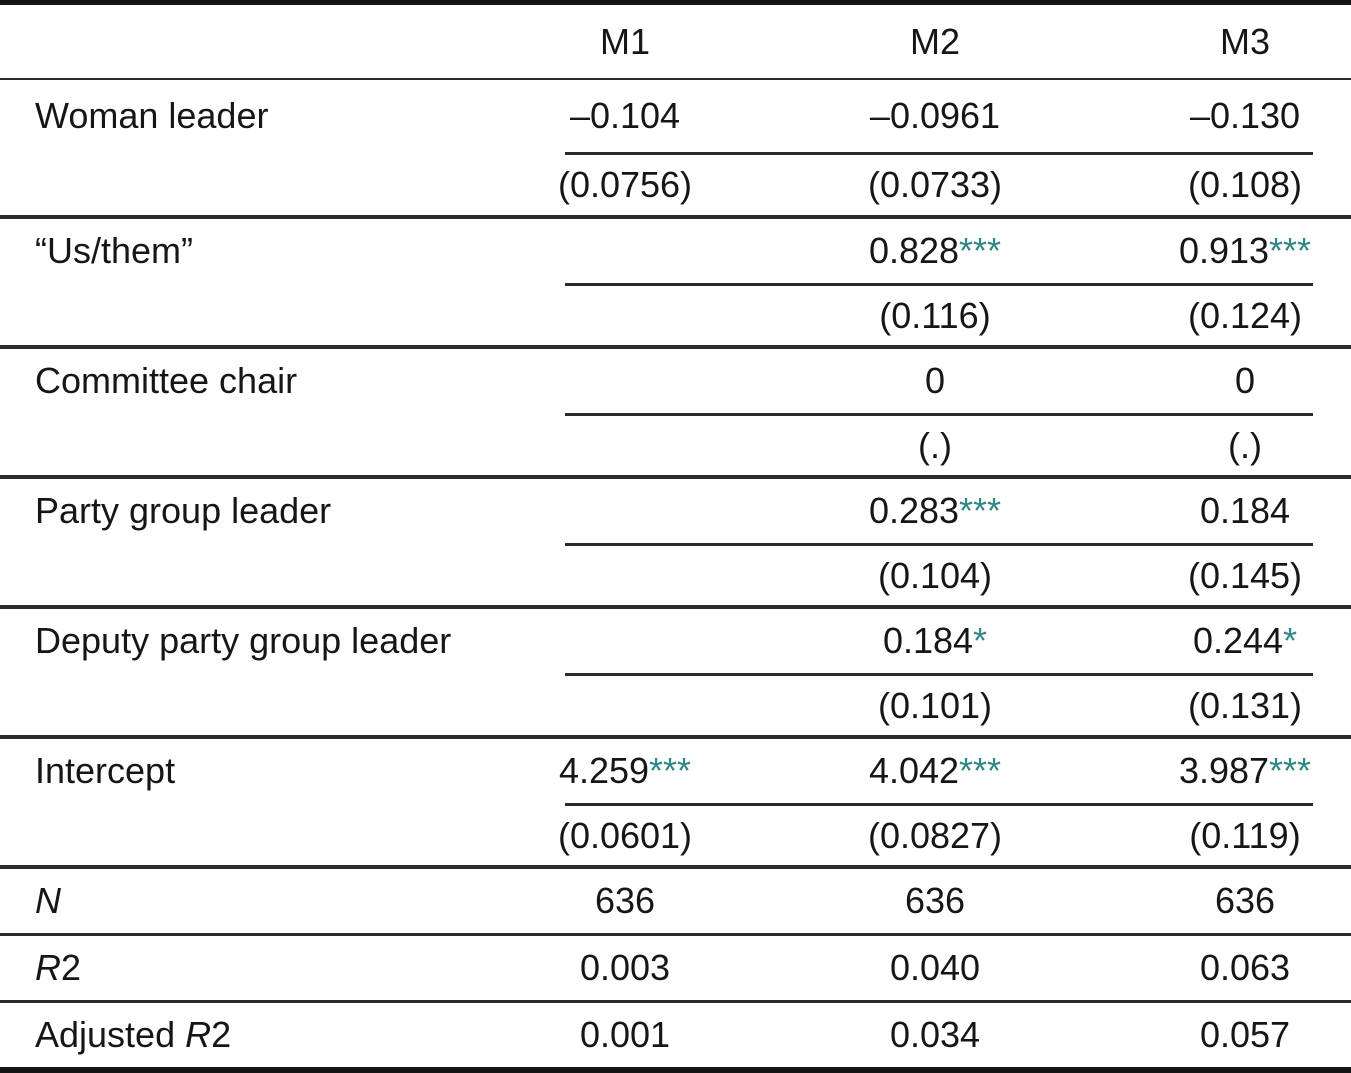 The image size is (1351, 1073). I want to click on se-cell: (0.119), so click(1245, 835).